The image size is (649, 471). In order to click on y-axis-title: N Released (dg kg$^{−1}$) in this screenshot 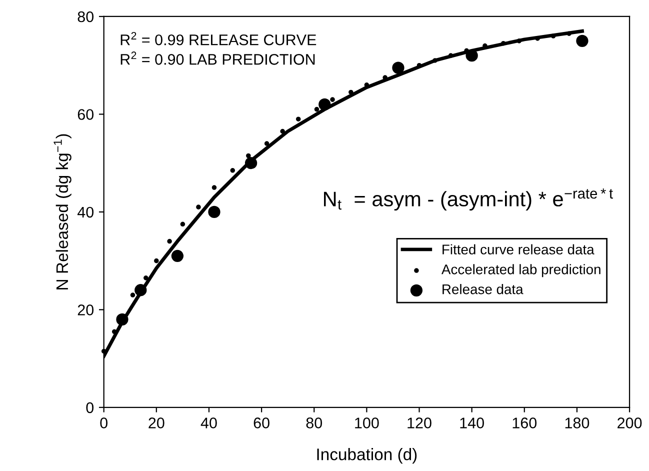, I will do `click(63, 212)`.